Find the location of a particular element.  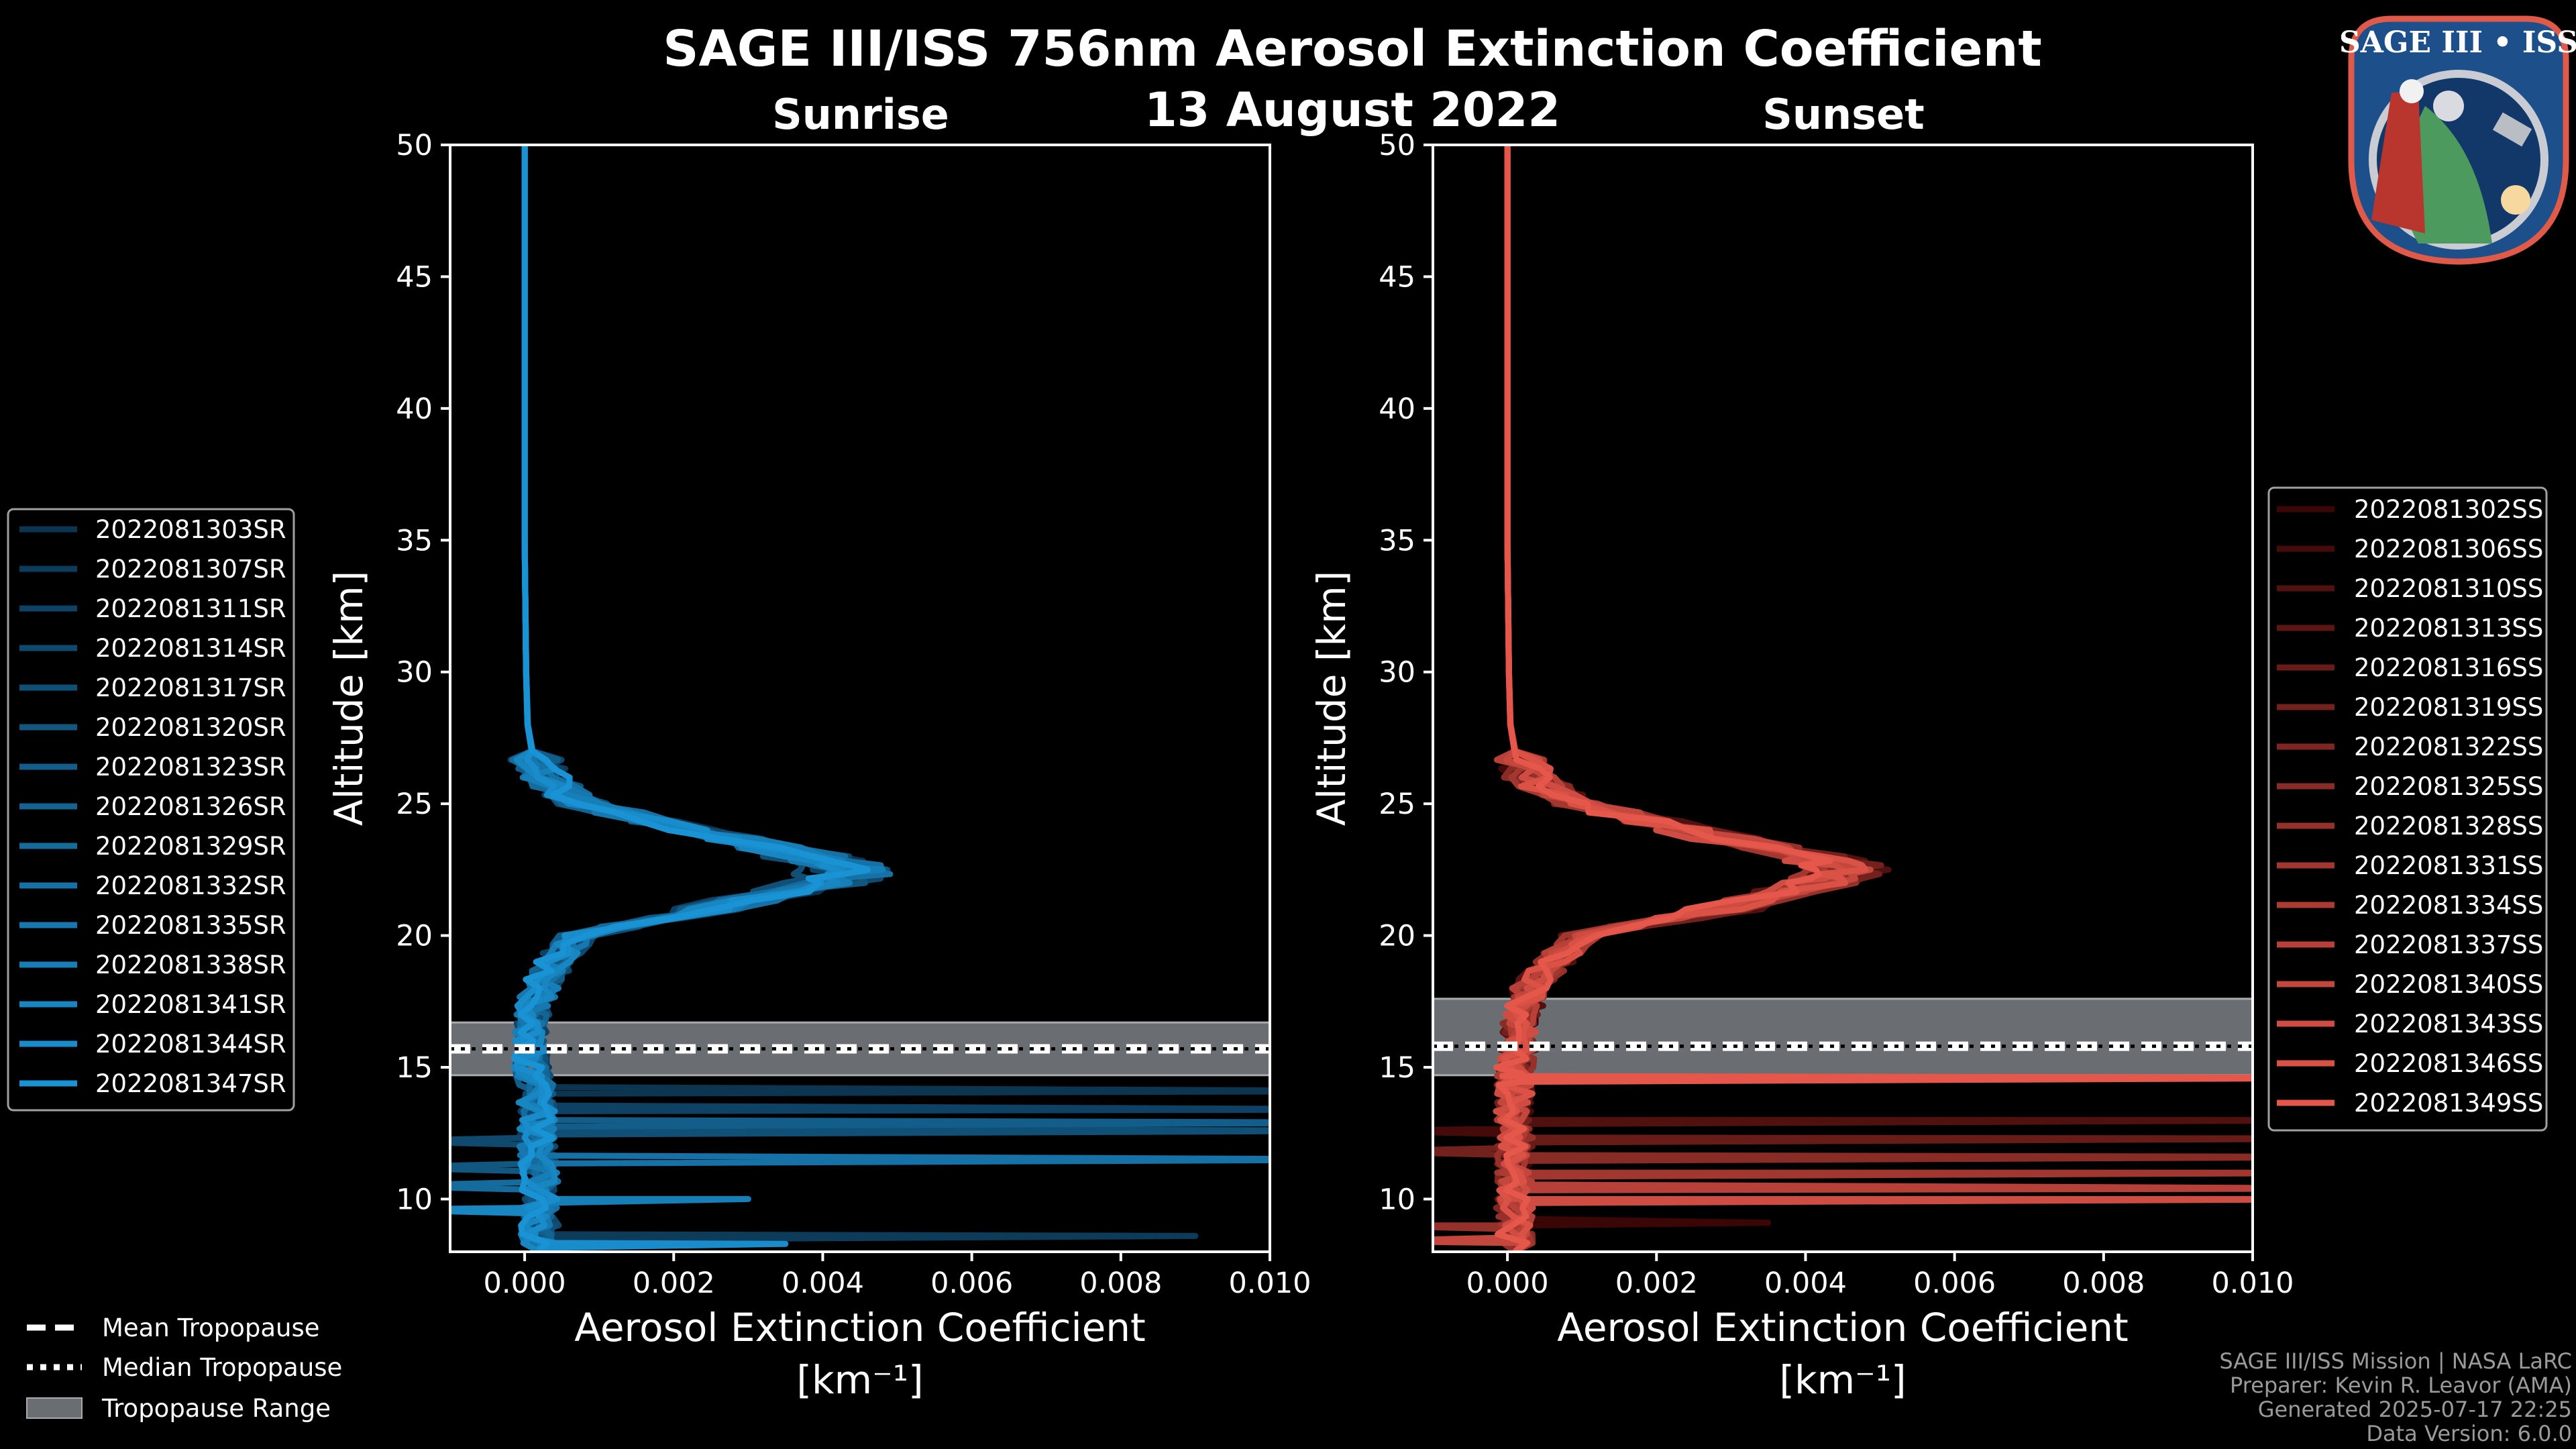

legend-item: 2022081323SR is located at coordinates (152, 767).